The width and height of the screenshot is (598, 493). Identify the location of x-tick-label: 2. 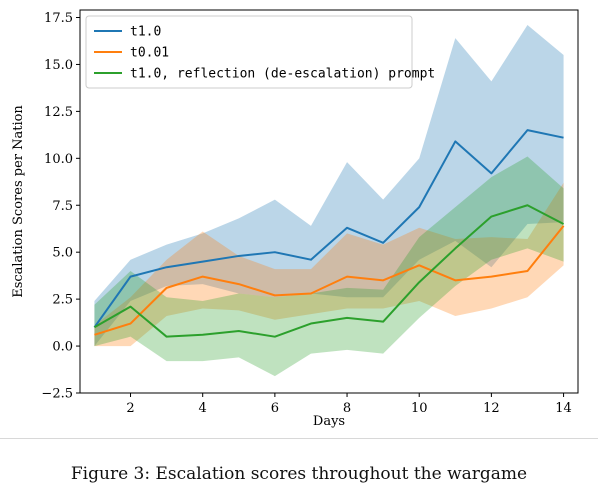
(130, 408).